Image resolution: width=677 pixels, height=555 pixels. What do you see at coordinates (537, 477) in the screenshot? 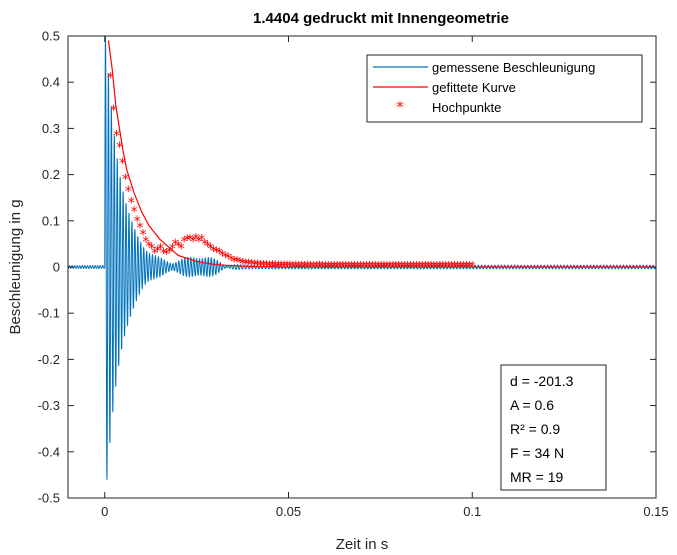
I see `fit-param-mr: MR = 19` at bounding box center [537, 477].